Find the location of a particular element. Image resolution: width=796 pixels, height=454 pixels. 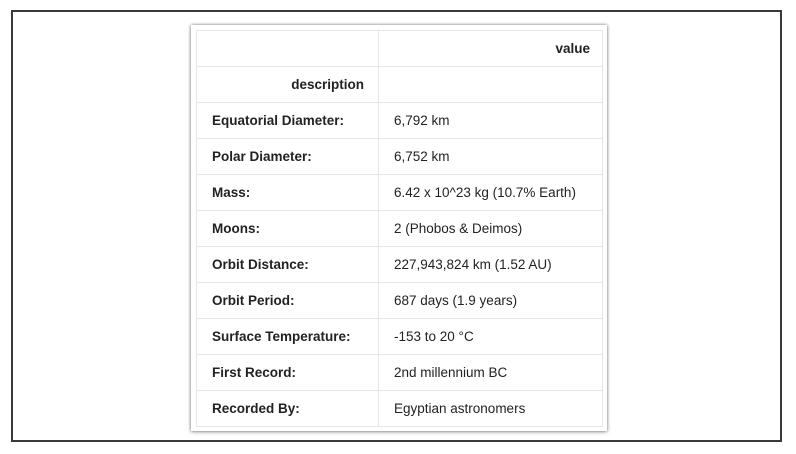

row-value: Egyptian astronomers is located at coordinates (490, 408).